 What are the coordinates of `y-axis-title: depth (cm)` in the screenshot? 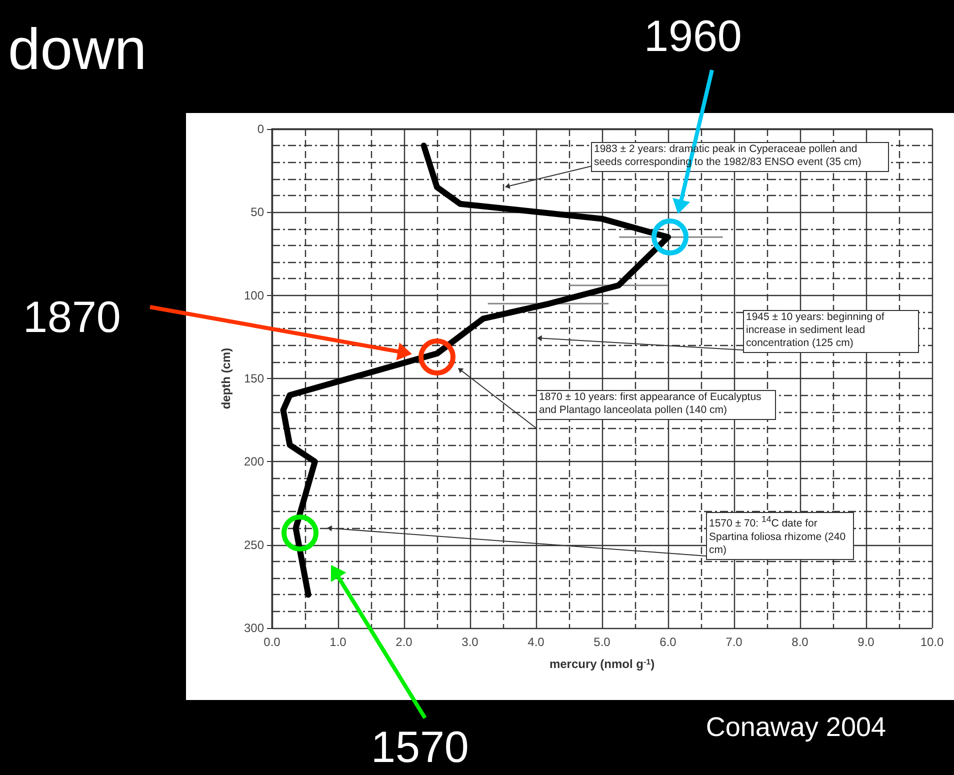 It's located at (226, 379).